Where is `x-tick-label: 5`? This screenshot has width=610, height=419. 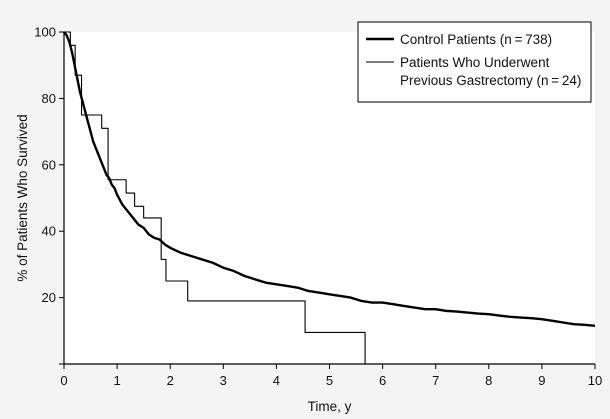 x-tick-label: 5 is located at coordinates (329, 380).